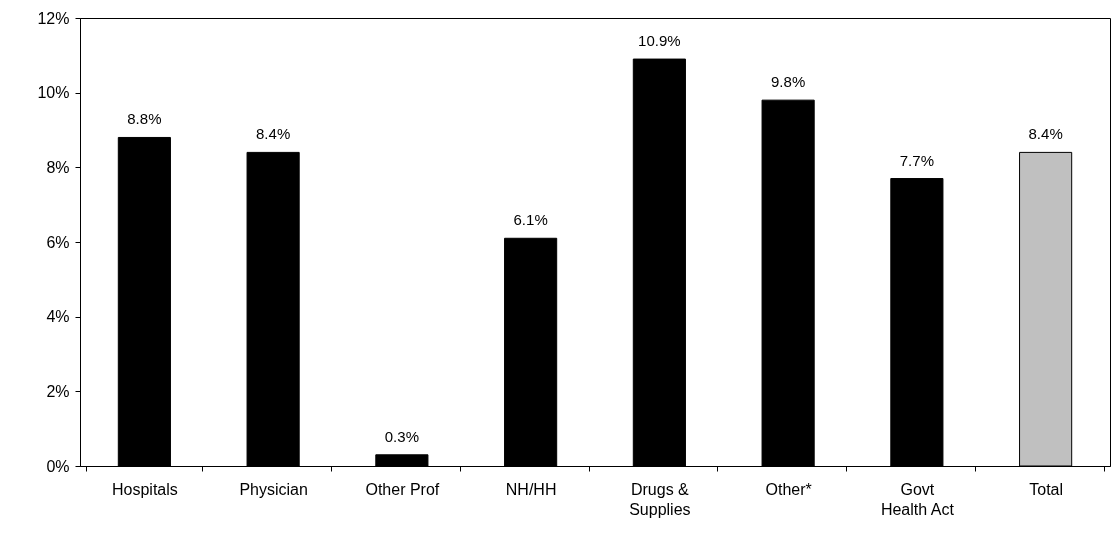  I want to click on x-tick-label: Govt Health Act, so click(917, 499).